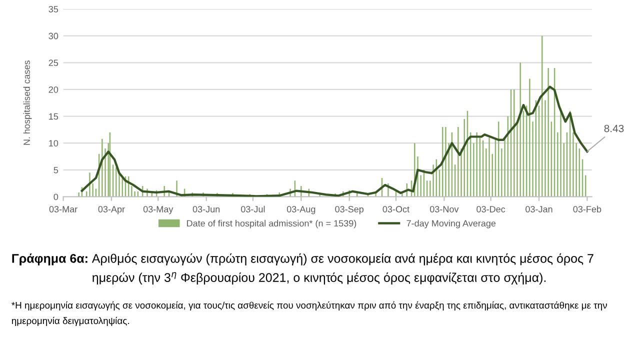  I want to click on text: Γράφημα 6α:, so click(50, 260).